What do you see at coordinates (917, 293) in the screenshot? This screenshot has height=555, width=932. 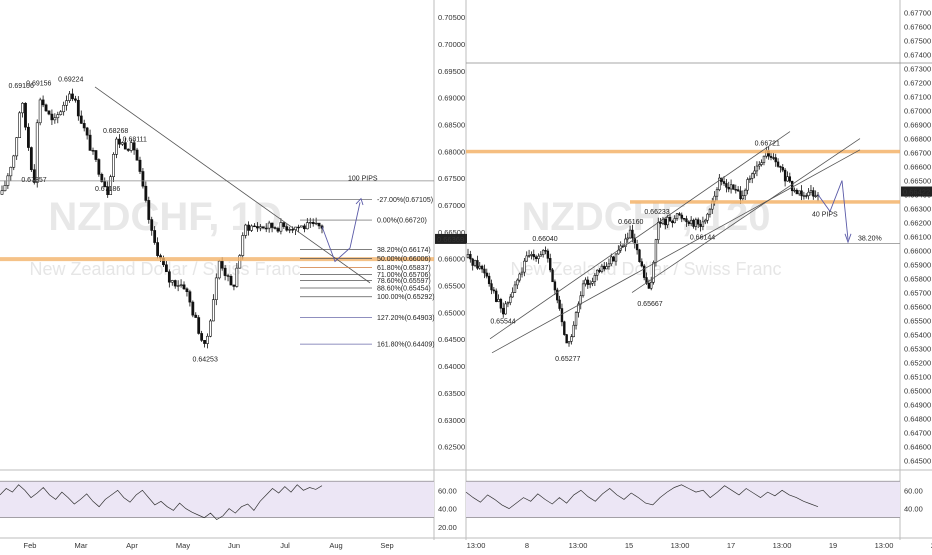 I see `right-y-tick: 0.65700` at bounding box center [917, 293].